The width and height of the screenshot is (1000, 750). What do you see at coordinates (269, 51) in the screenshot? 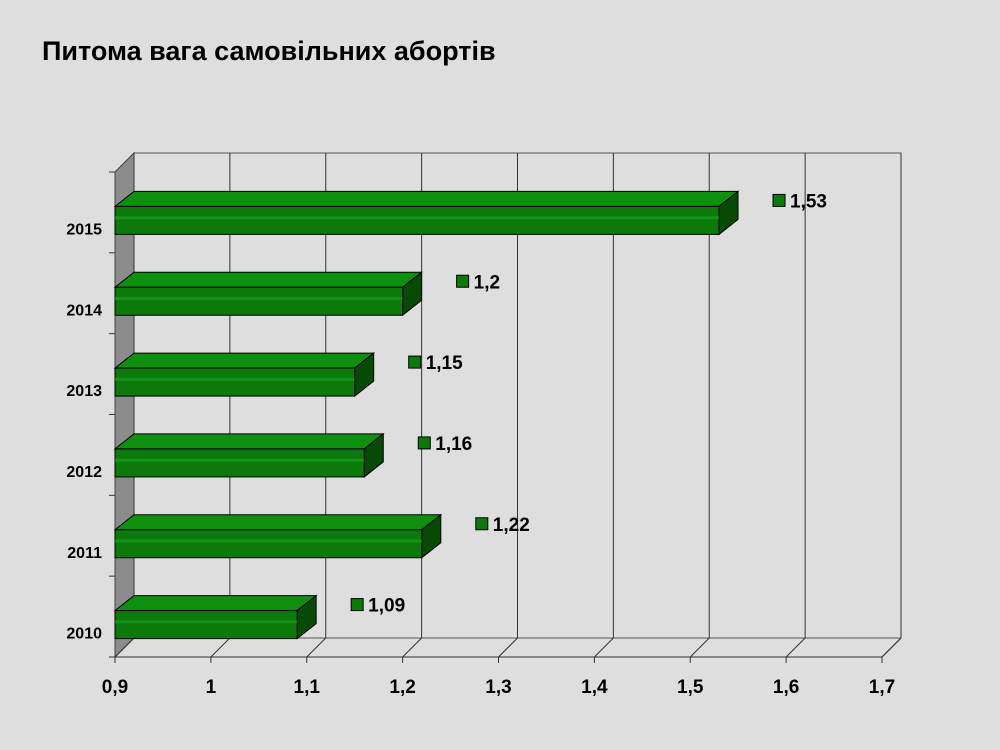
I see `chart-title: Питома вага самовільних абортів` at bounding box center [269, 51].